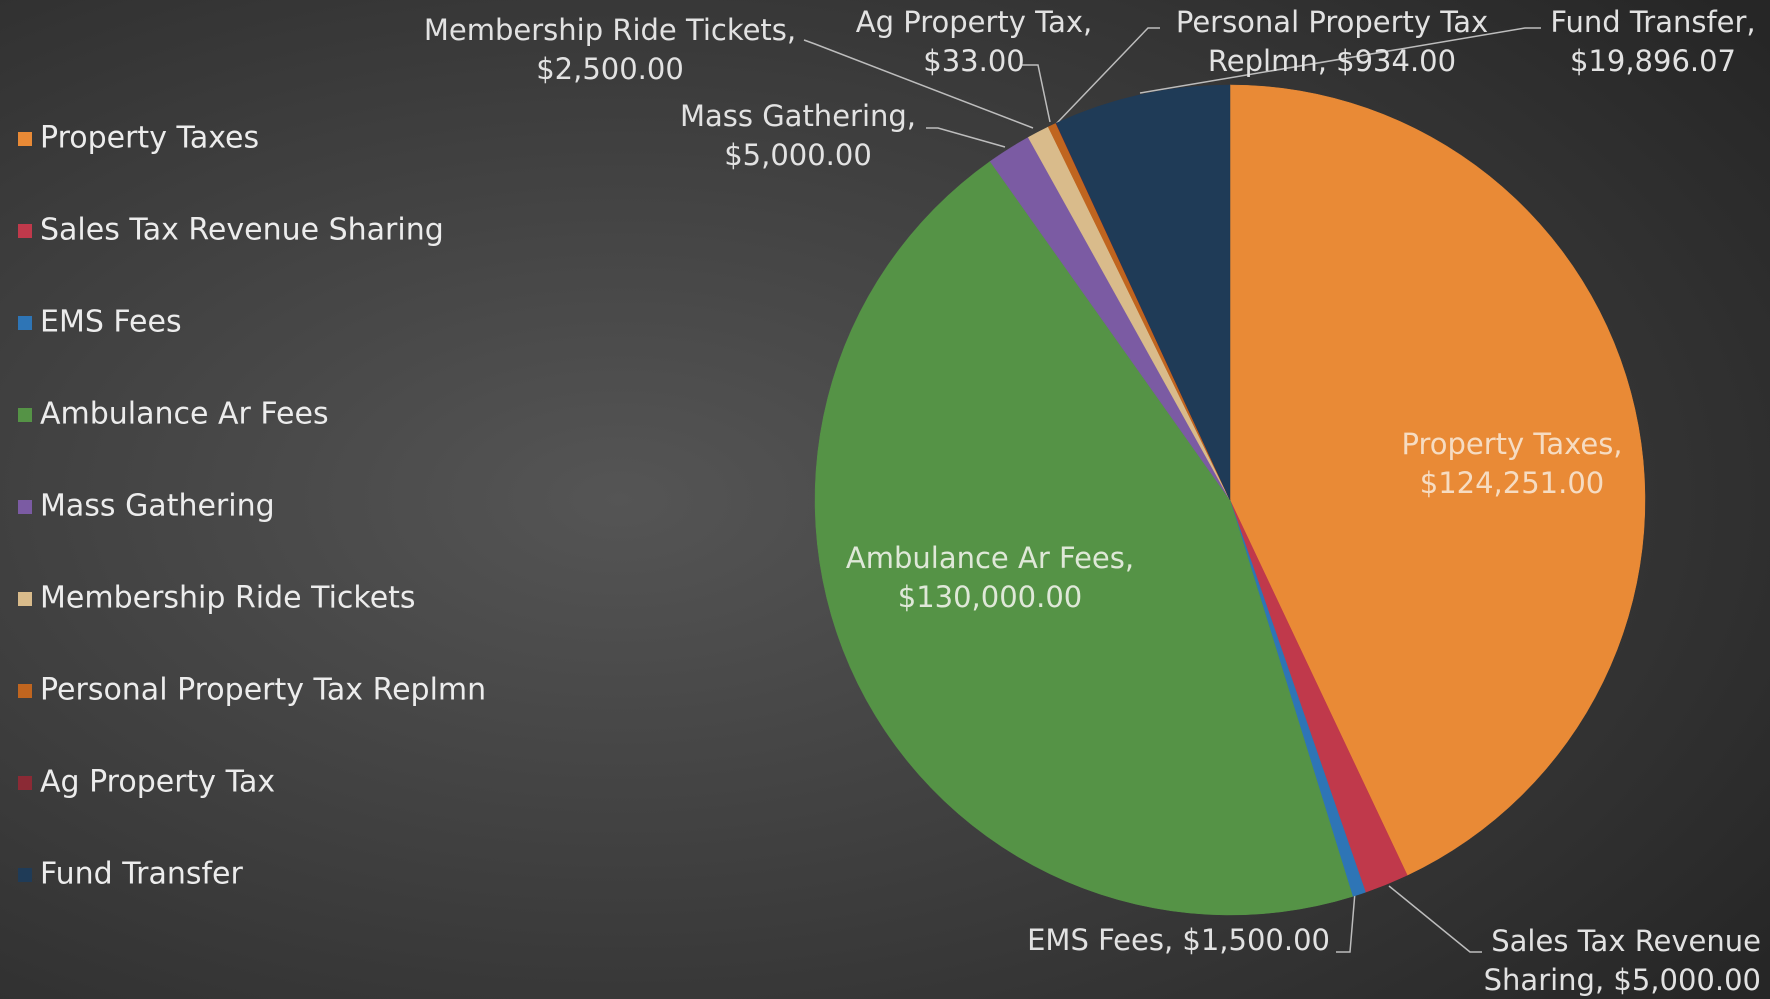 Image resolution: width=1770 pixels, height=999 pixels. Describe the element at coordinates (610, 30) in the screenshot. I see `data-label: Membership Ride Tickets,` at that location.